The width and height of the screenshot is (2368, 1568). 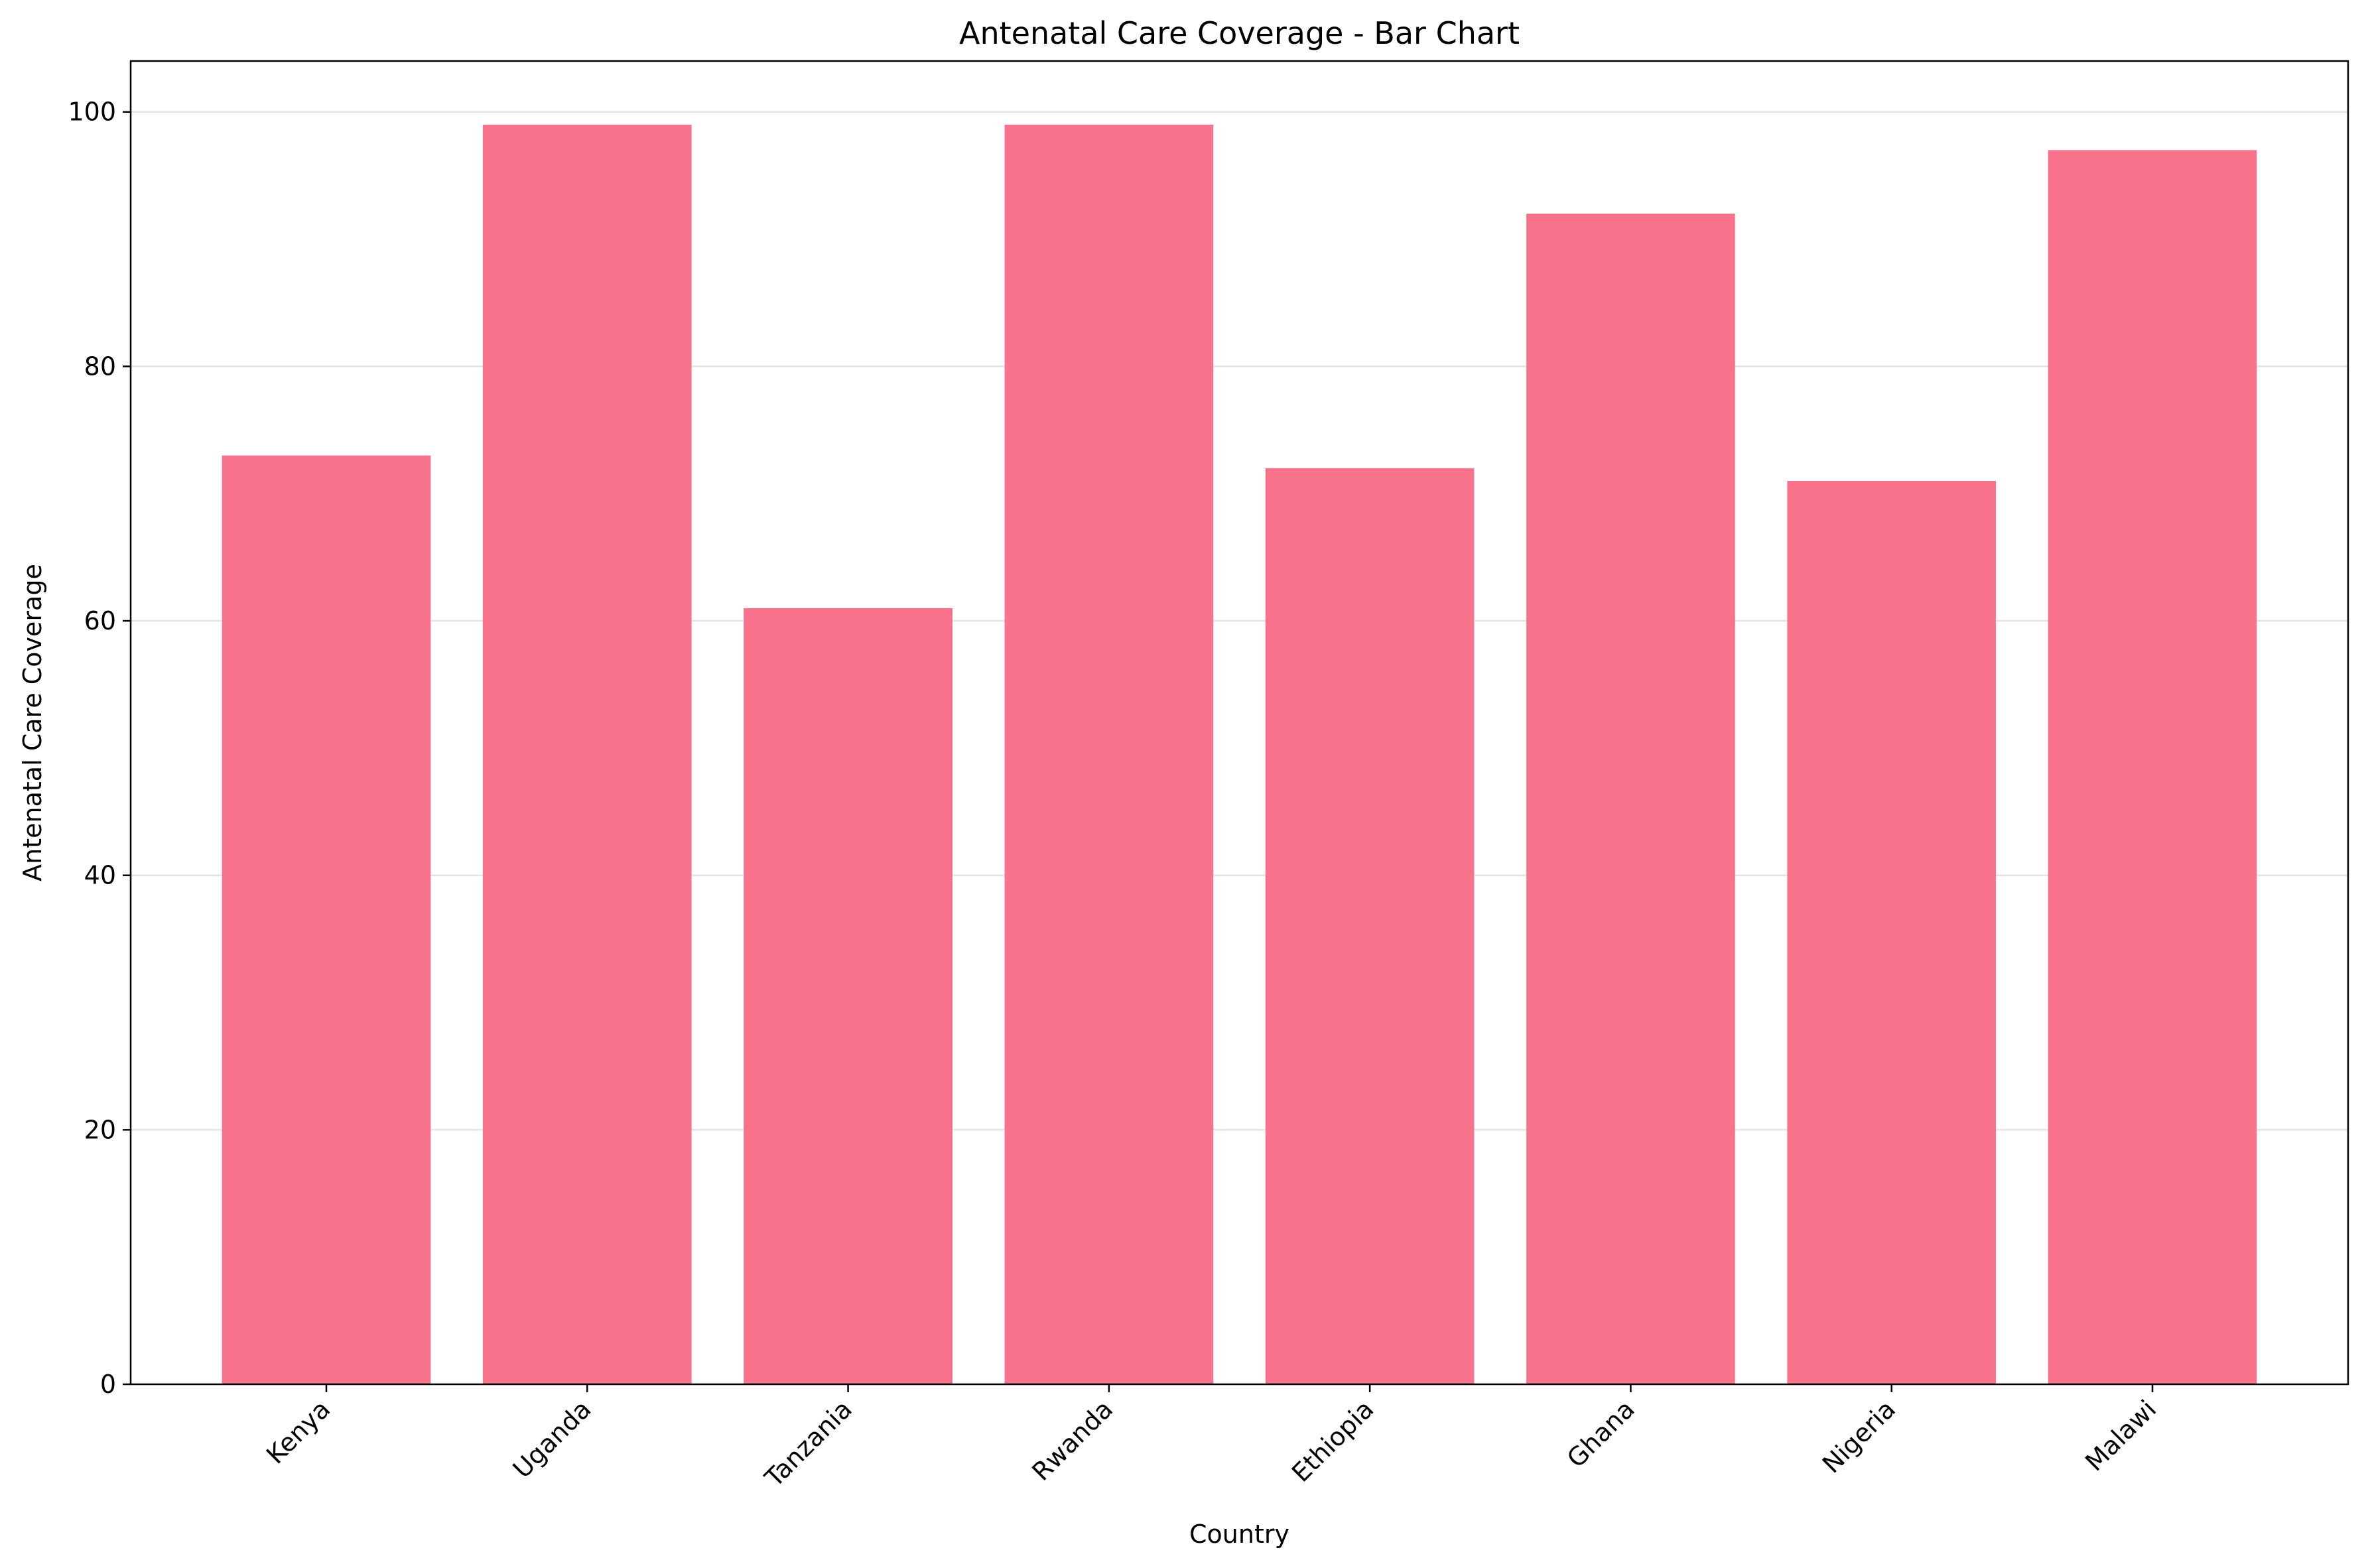 What do you see at coordinates (552, 1439) in the screenshot?
I see `x-tick-label: Uganda` at bounding box center [552, 1439].